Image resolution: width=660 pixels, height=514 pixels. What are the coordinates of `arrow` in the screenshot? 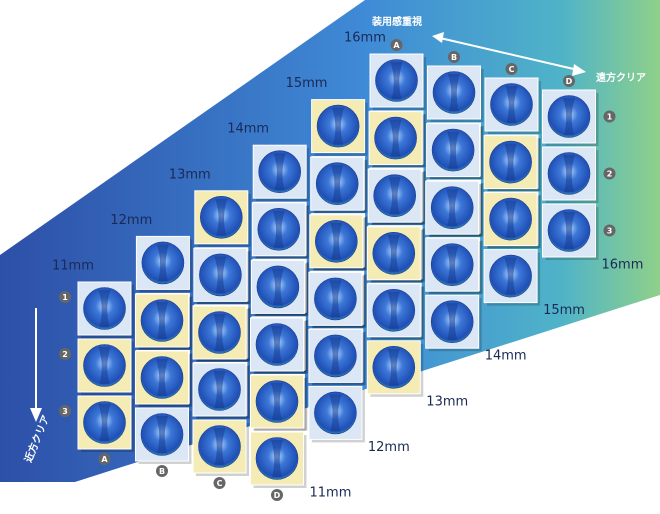 It's located at (509, 54).